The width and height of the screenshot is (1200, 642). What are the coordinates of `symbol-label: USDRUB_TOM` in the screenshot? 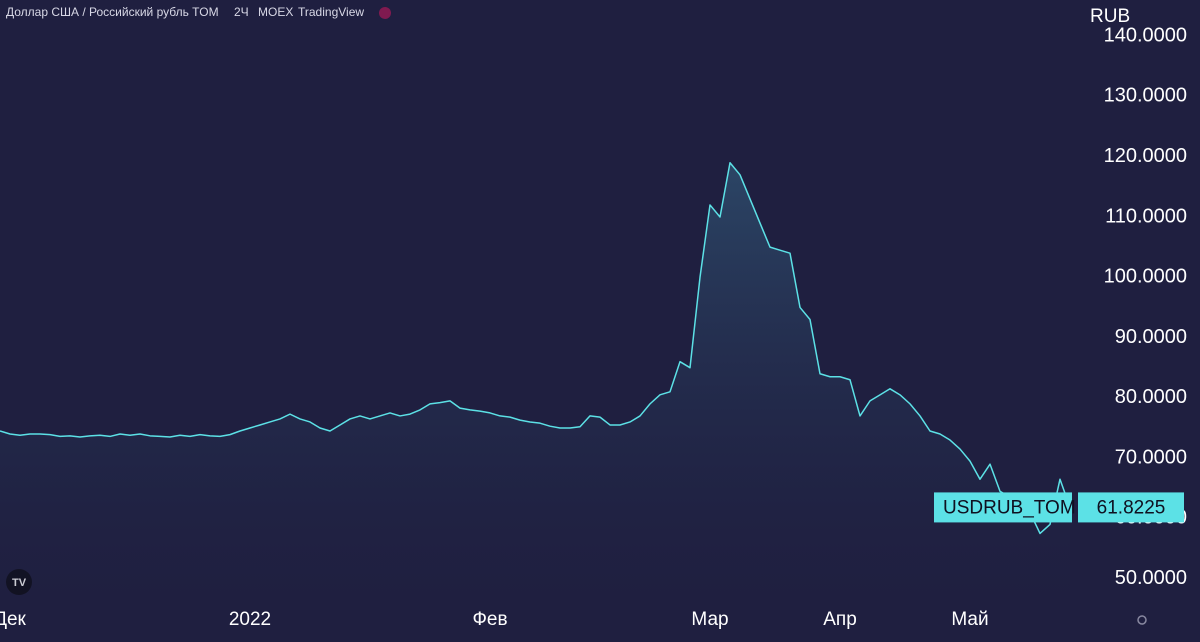 It's located at (1009, 507).